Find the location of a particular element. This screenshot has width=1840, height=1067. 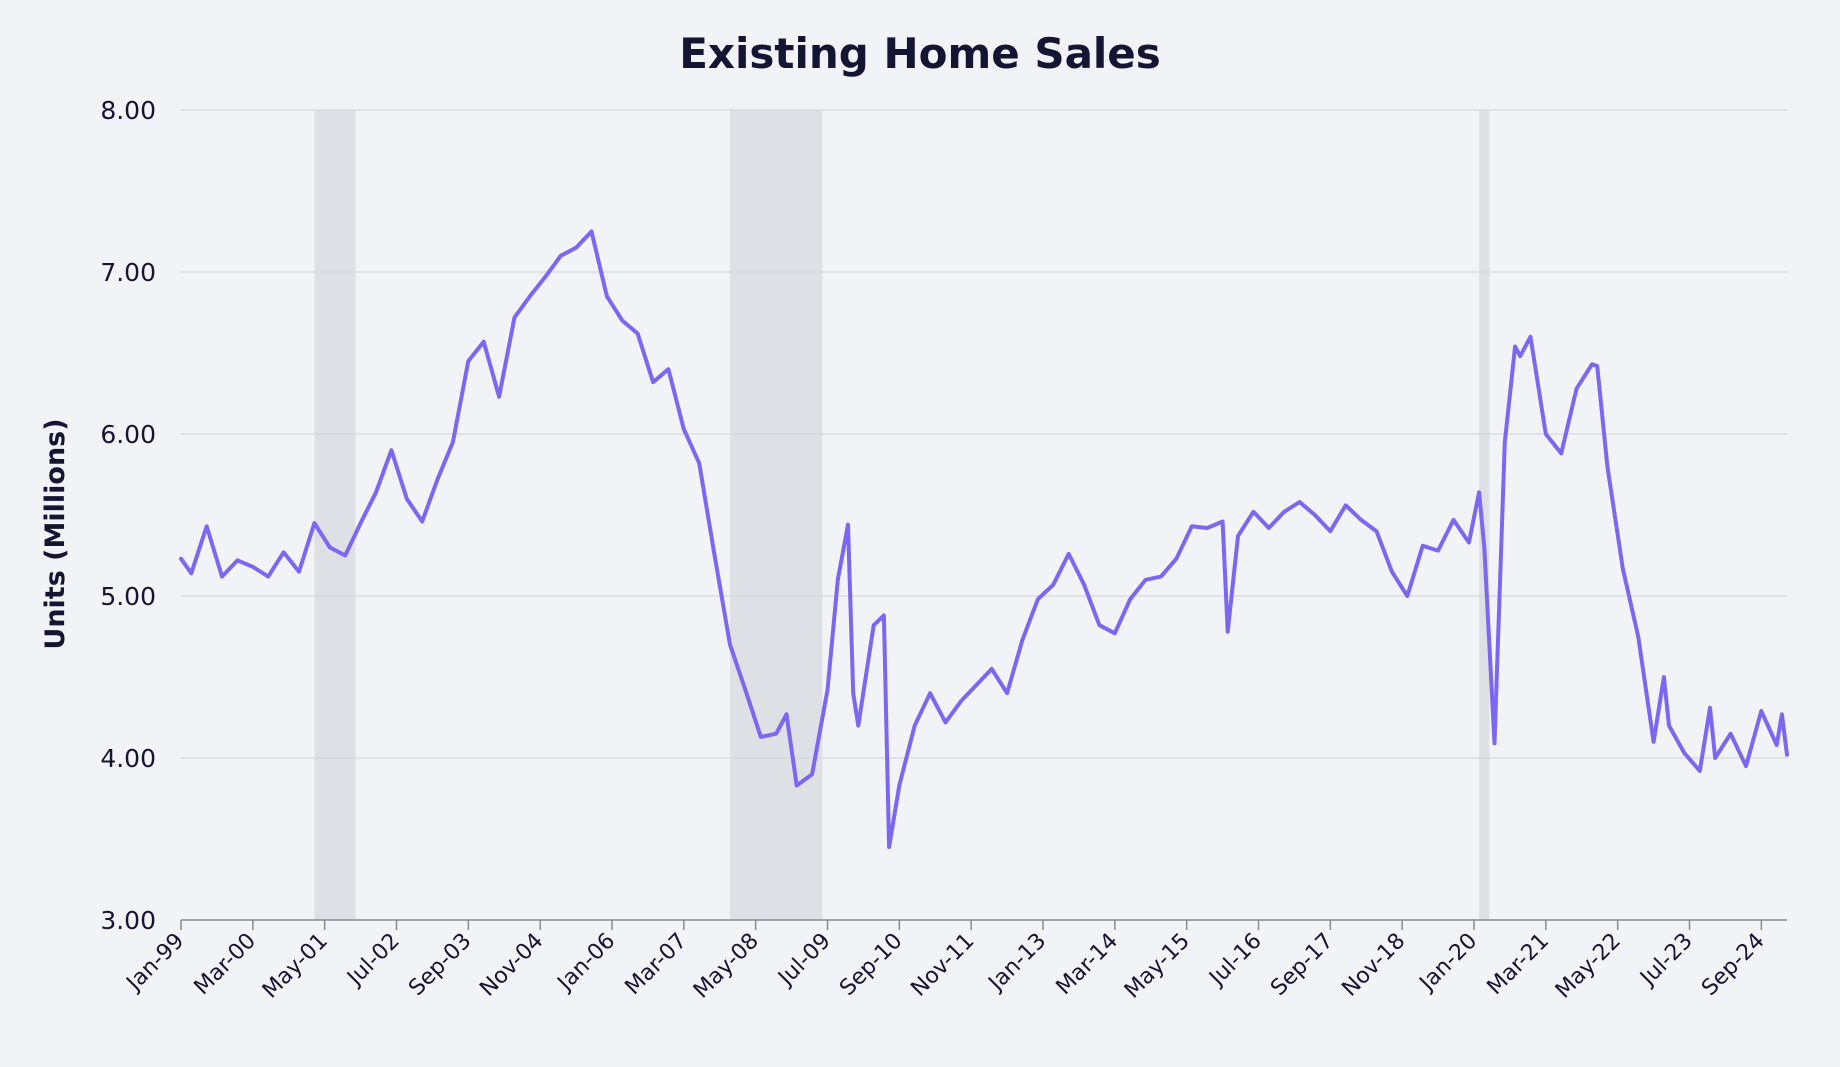

x-tick-label: Sep-10 is located at coordinates (871, 965).